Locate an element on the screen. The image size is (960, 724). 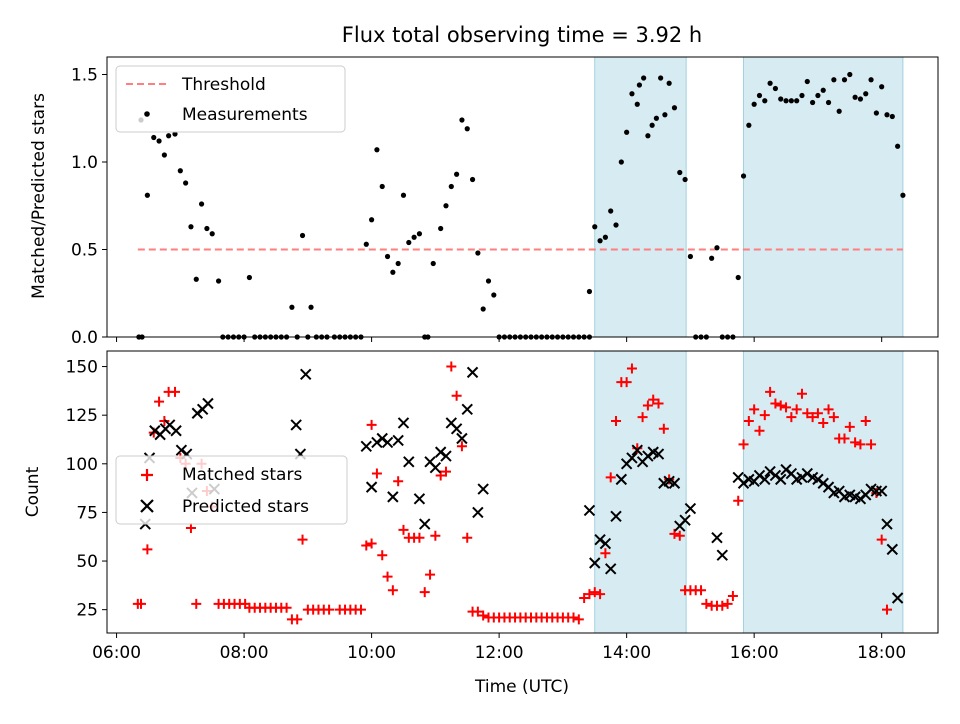
top-ytick-label: 0.0 is located at coordinates (84, 338).